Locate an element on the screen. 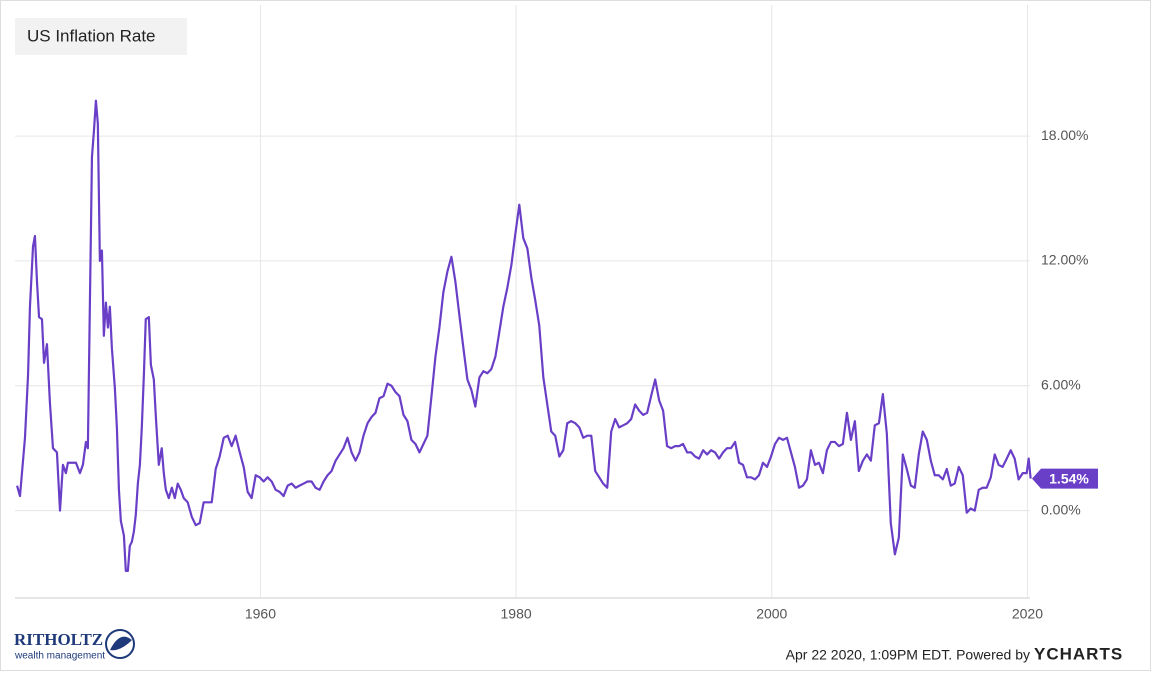 The width and height of the screenshot is (1152, 673). x-tick-label: 1980 is located at coordinates (516, 614).